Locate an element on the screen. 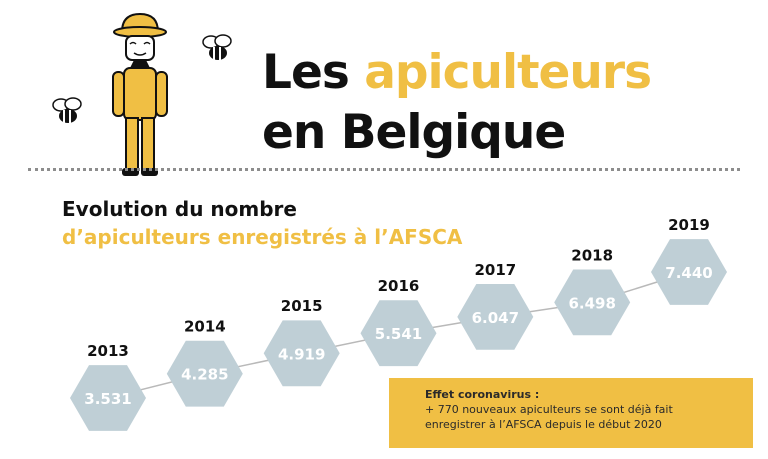  year-label: 2019 is located at coordinates (689, 225).